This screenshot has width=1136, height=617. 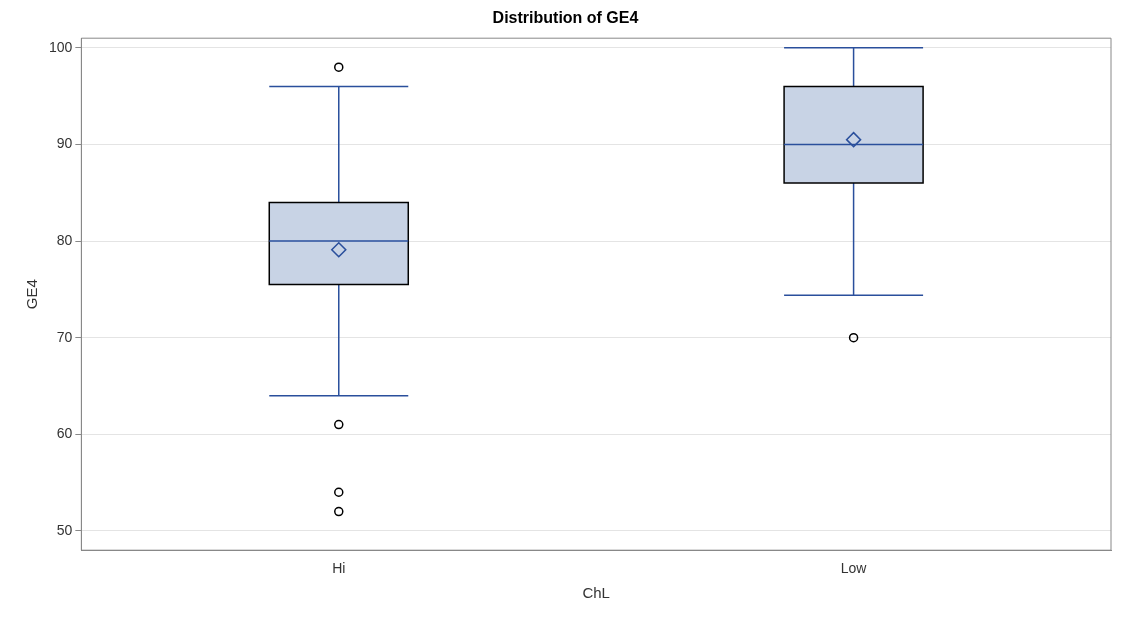 I want to click on y-tick-label: 90, so click(x=64, y=143).